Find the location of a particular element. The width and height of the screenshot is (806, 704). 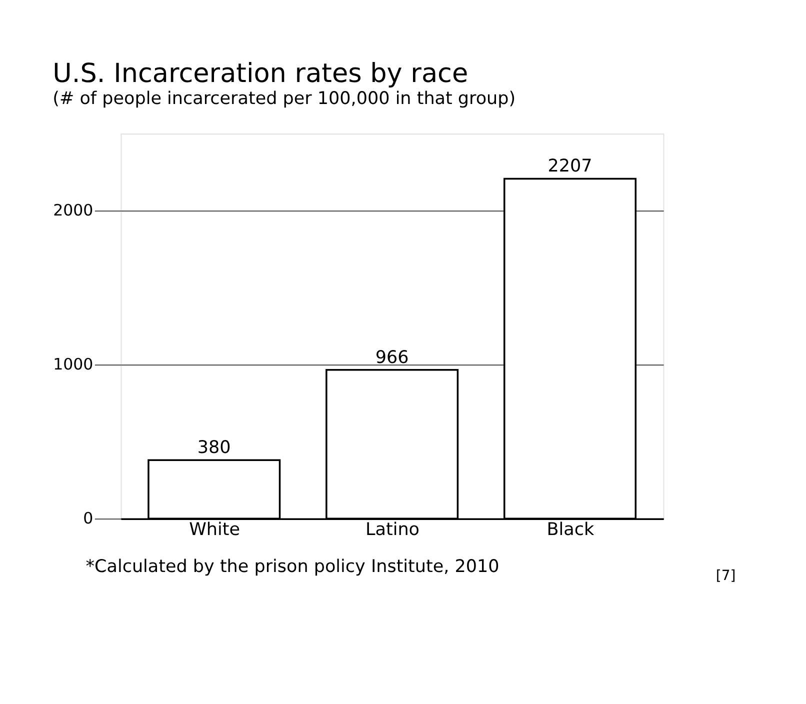

data-label: 380 is located at coordinates (214, 448).